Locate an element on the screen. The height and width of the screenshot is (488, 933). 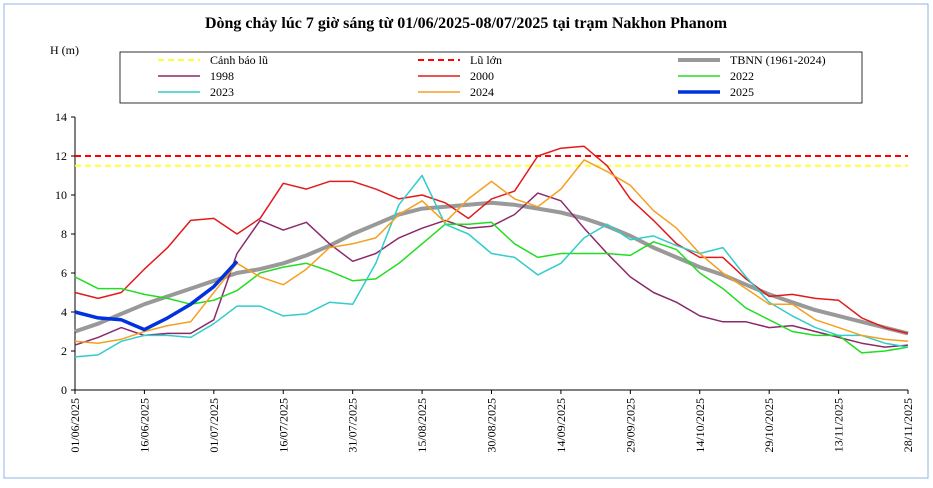
legend-label: 2000 is located at coordinates (482, 76).